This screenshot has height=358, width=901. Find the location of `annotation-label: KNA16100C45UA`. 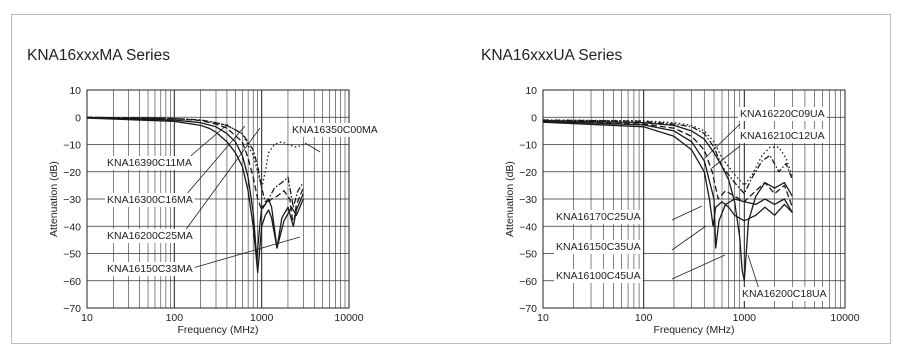

annotation-label: KNA16100C45UA is located at coordinates (598, 276).